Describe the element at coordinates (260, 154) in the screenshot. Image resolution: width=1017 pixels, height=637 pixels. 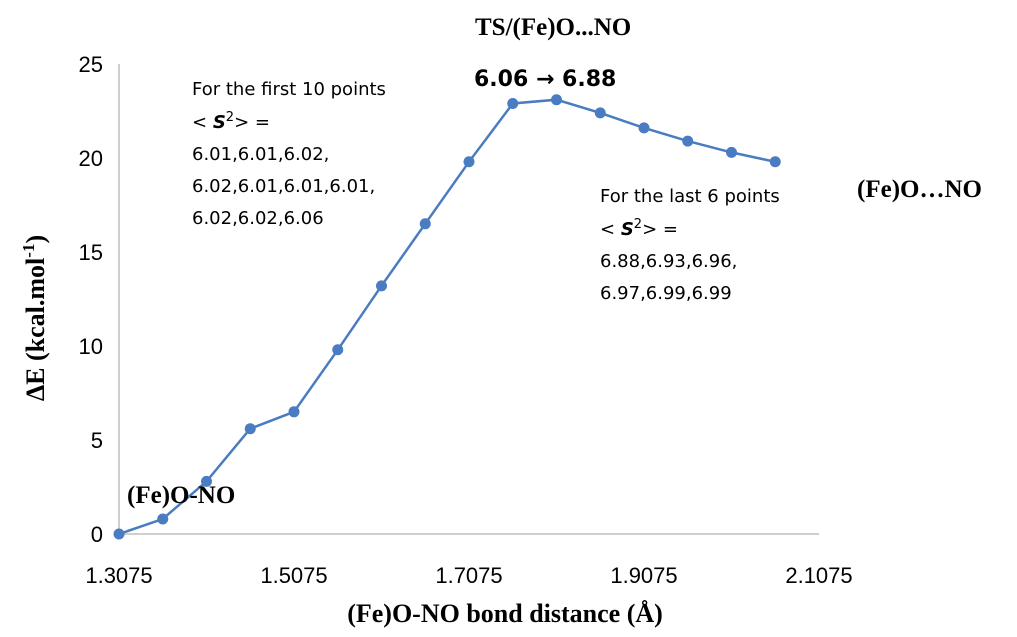
I see `first-note-line-1: 6.01,6.01,6.02,` at that location.